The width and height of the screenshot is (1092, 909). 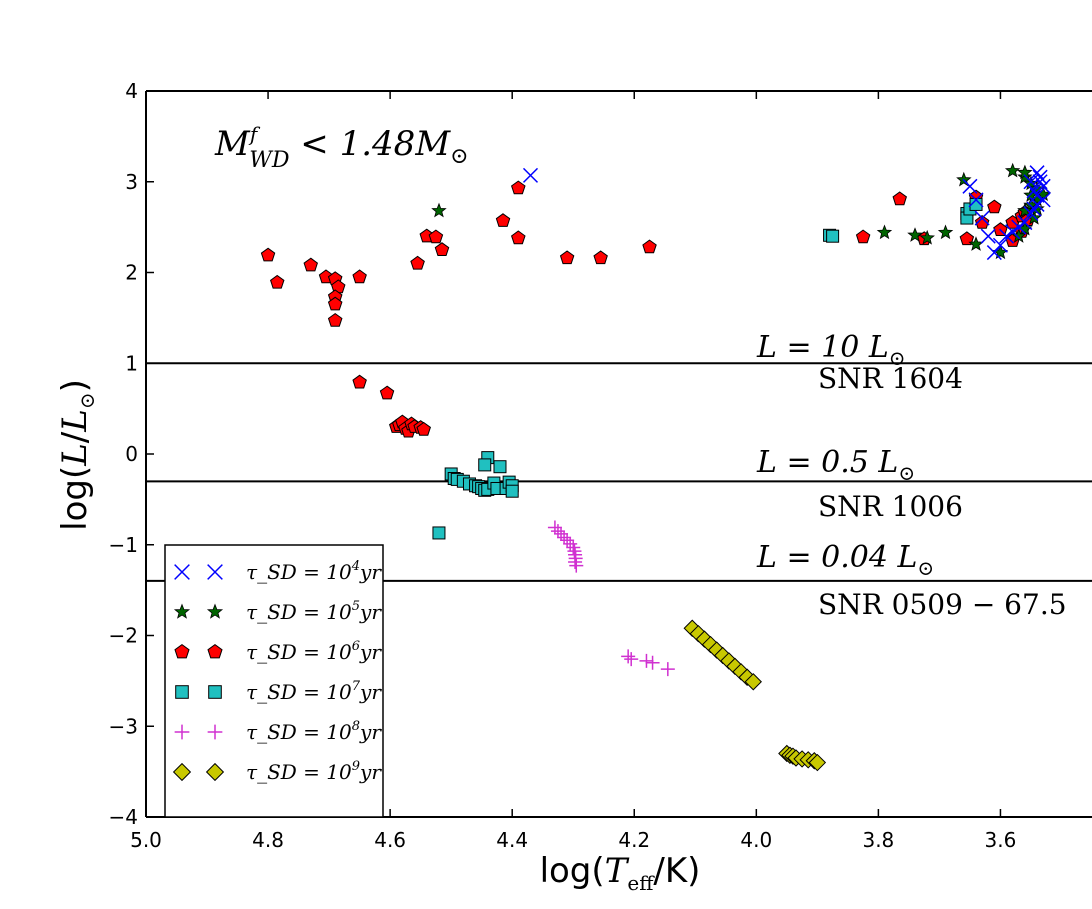 What do you see at coordinates (845, 560) in the screenshot?
I see `ref-line-label-3: L = 0.04 L⊙` at bounding box center [845, 560].